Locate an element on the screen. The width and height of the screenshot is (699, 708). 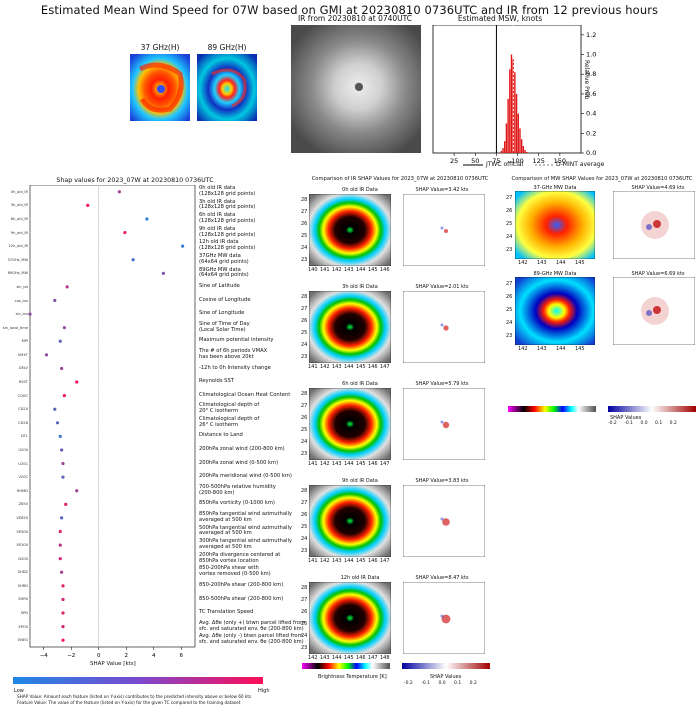
feature-short-name: VE850 is located at coordinates (22, 517).